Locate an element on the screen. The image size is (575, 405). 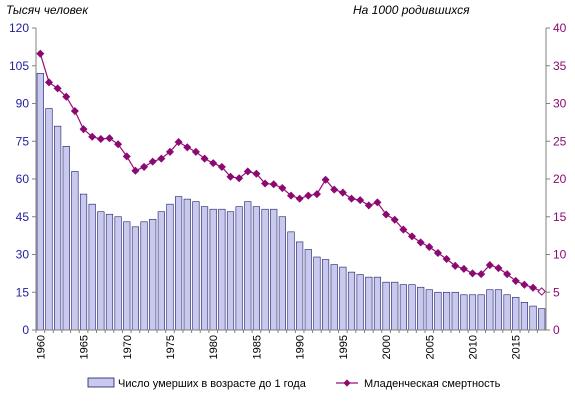
right-tick-label: 30 is located at coordinates (560, 104).